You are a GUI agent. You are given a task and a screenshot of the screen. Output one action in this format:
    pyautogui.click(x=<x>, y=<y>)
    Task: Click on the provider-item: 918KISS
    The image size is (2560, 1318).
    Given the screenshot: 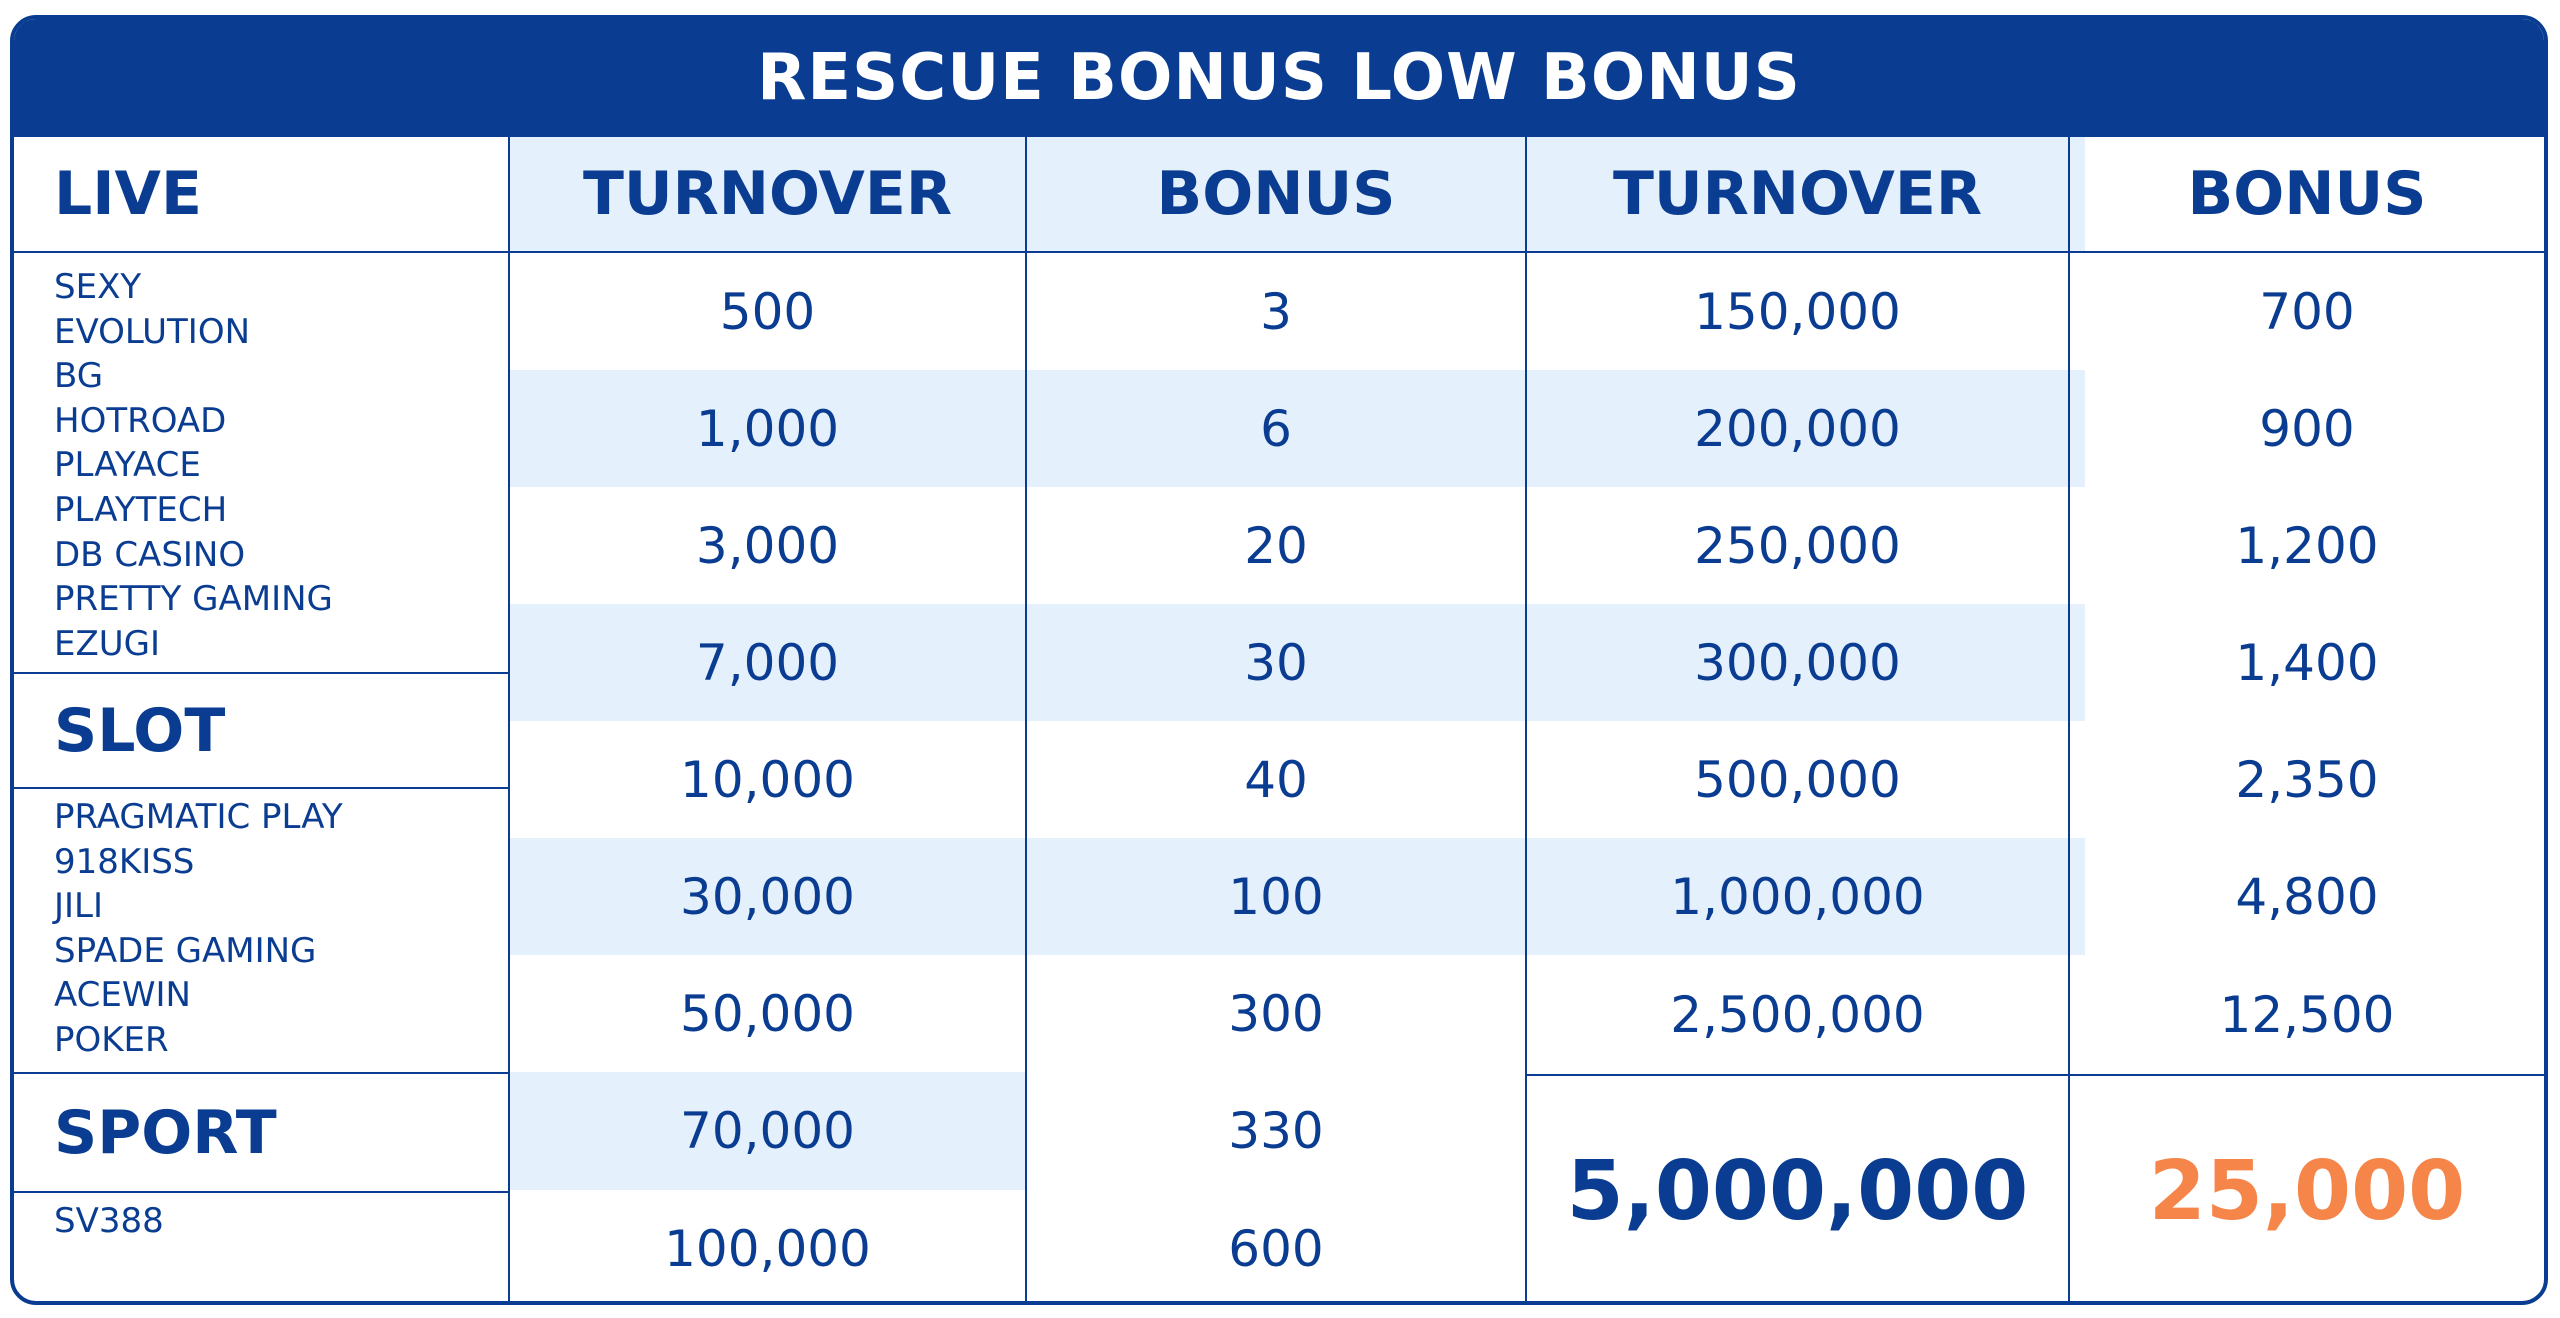 What is the action you would take?
    pyautogui.click(x=124, y=861)
    